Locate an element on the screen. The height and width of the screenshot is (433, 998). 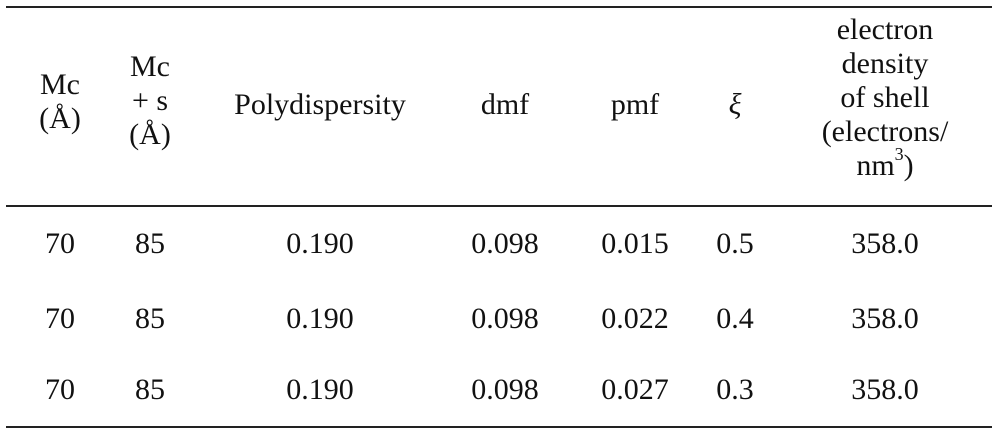
cell-pmf: 0.015 is located at coordinates (635, 243).